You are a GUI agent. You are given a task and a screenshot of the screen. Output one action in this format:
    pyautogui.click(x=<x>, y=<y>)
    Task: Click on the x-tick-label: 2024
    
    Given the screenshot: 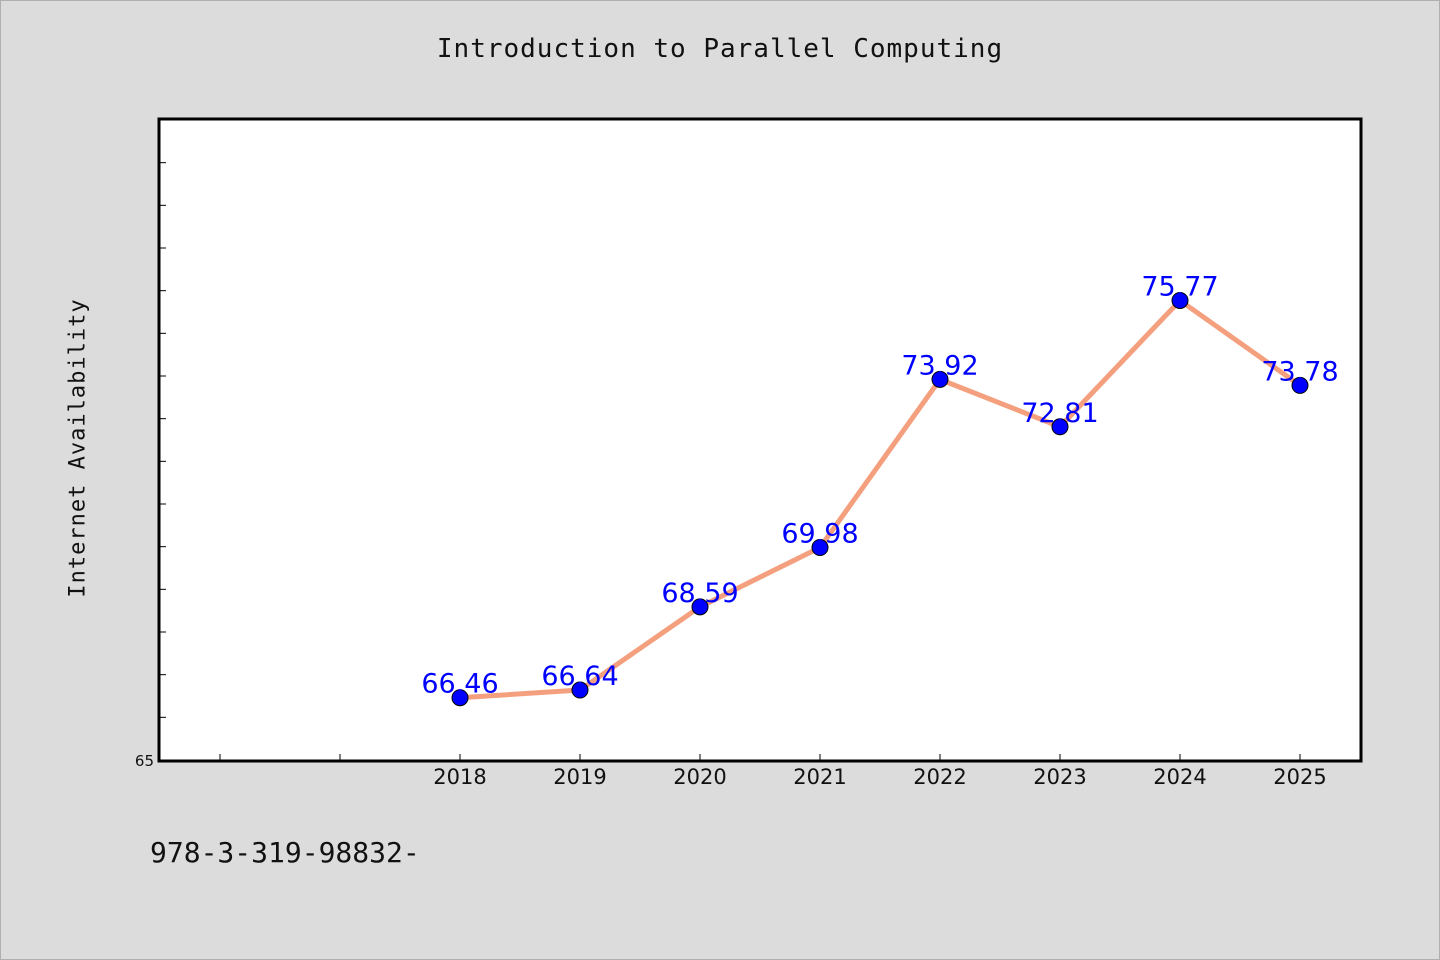 What is the action you would take?
    pyautogui.click(x=1179, y=777)
    